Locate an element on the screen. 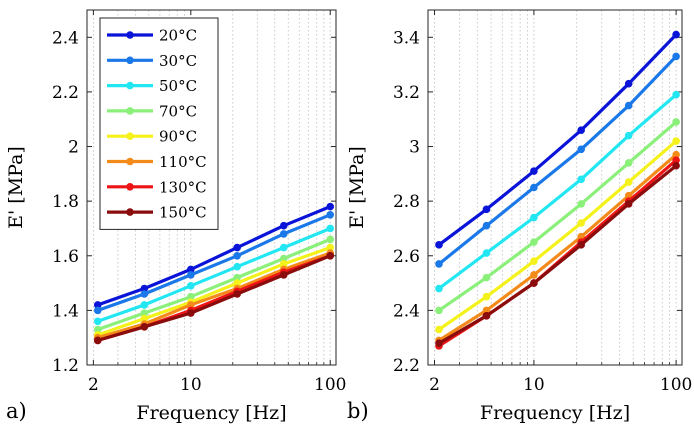 This screenshot has width=694, height=436. legend-entry: 150°C is located at coordinates (183, 213).